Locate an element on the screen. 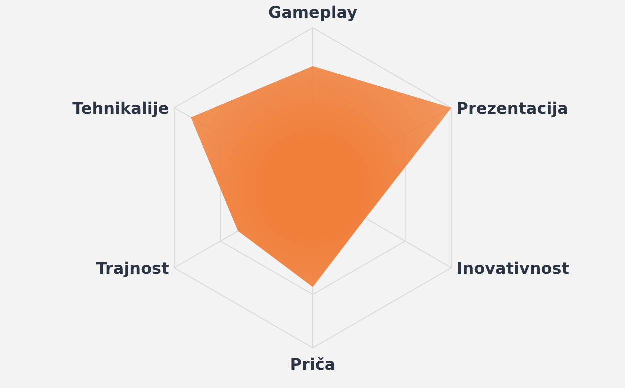 The width and height of the screenshot is (625, 388). spoke-label: Priča is located at coordinates (313, 364).